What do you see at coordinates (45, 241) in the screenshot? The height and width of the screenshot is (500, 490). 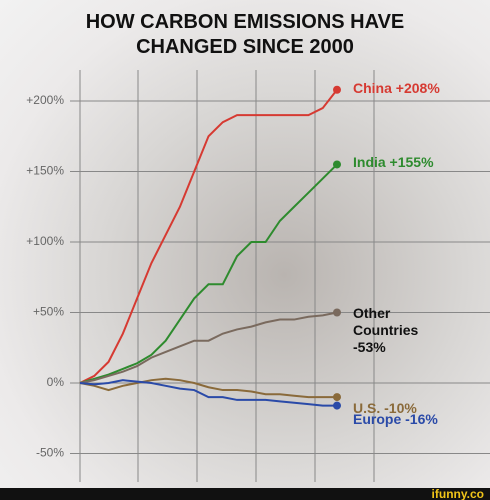 I see `y-tick-label: +100%` at bounding box center [45, 241].